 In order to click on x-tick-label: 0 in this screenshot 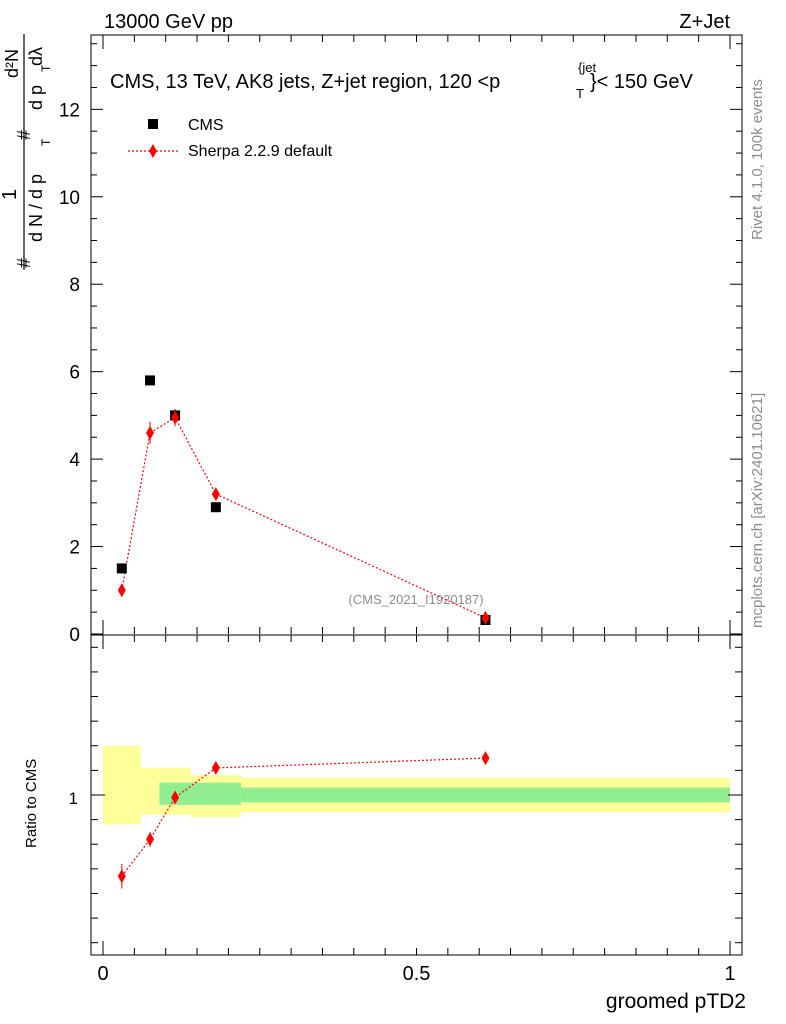, I will do `click(102, 974)`.